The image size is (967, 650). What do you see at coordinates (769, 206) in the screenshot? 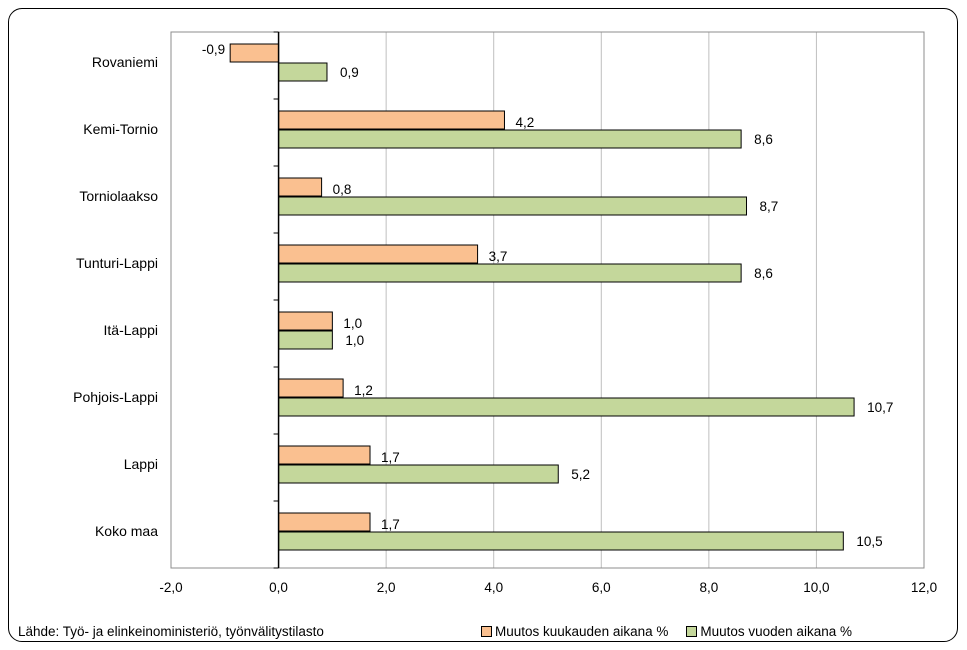
I see `data-label-yearly-2: 8,7` at bounding box center [769, 206].